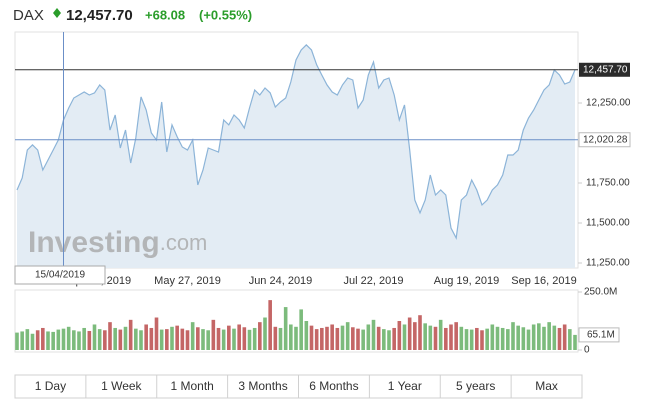 Image resolution: width=655 pixels, height=408 pixels. I want to click on watermark-suffix: .com, so click(184, 242).